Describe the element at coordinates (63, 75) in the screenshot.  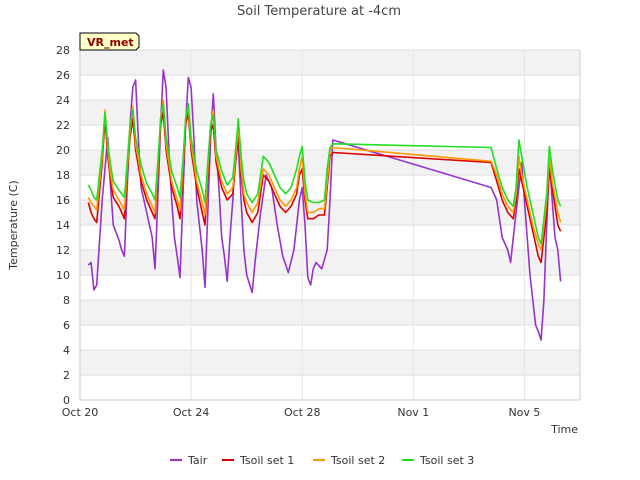
I see `y-tick-label: 26` at that location.